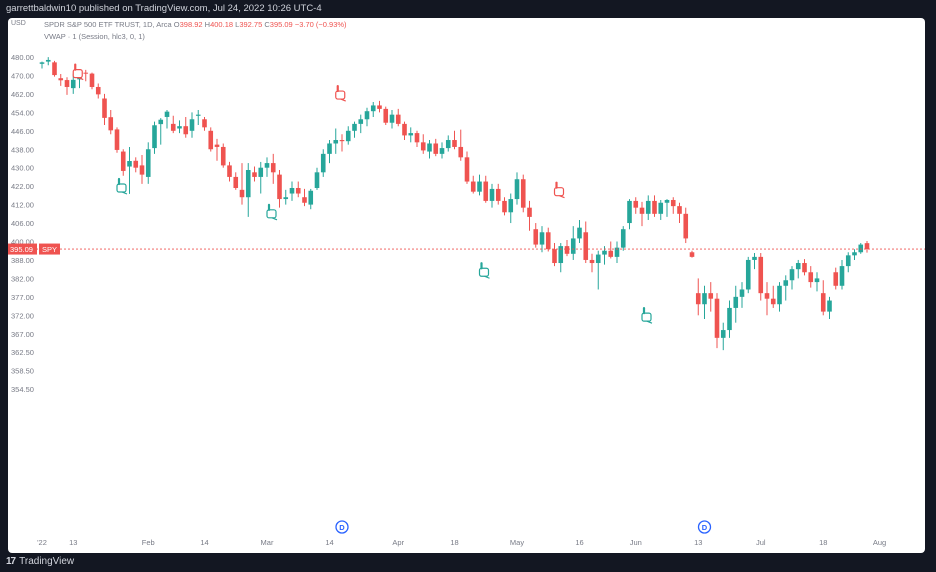  What do you see at coordinates (49, 249) in the screenshot?
I see `symbol-tag: SPY` at bounding box center [49, 249].